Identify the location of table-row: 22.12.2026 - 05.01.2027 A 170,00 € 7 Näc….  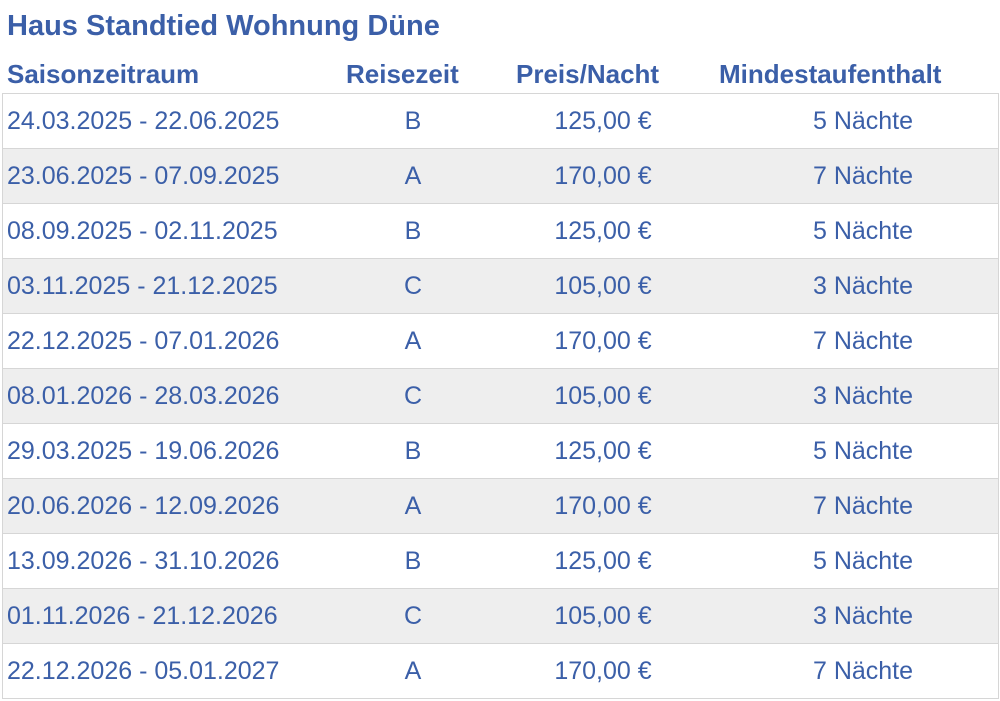
(500, 671).